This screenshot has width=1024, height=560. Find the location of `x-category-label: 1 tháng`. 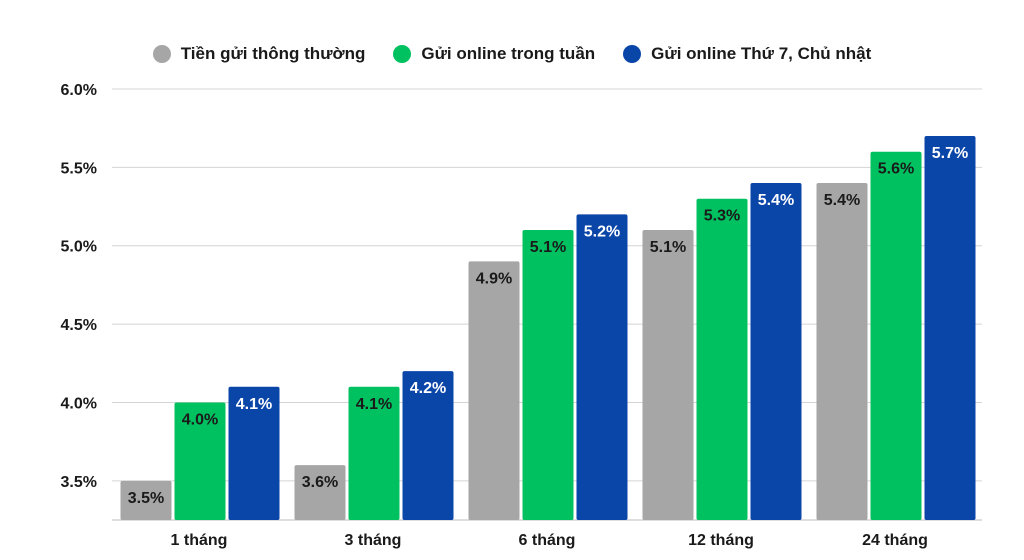

x-category-label: 1 tháng is located at coordinates (199, 540).